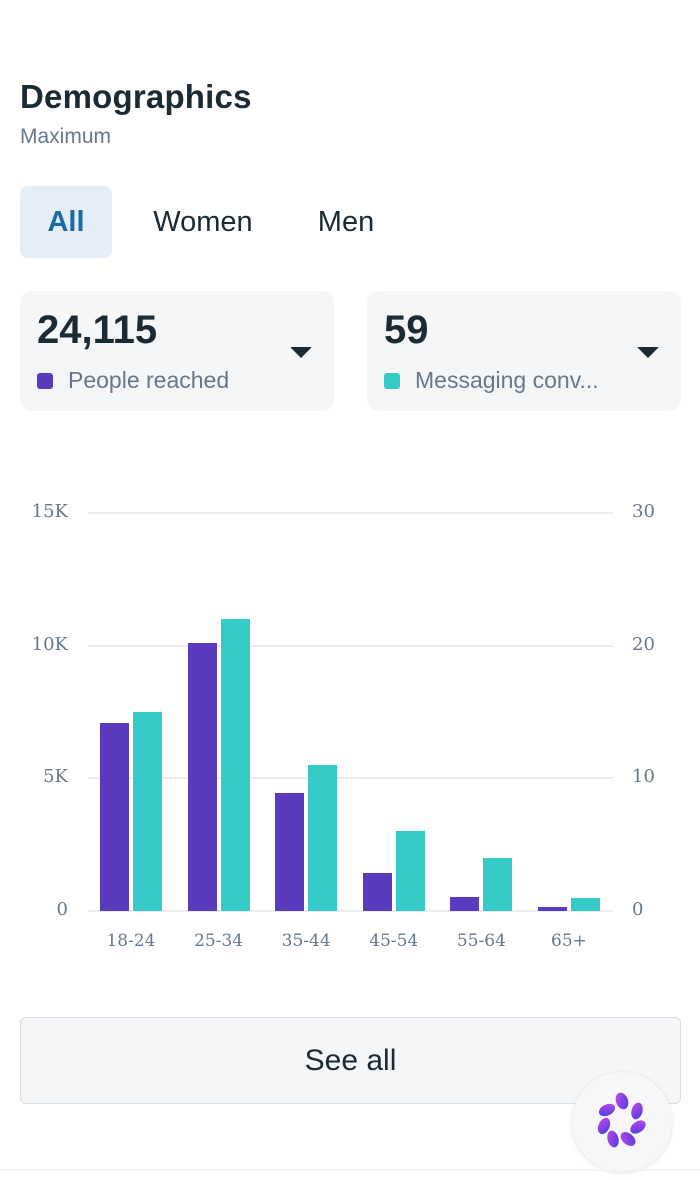 The height and width of the screenshot is (1180, 700). I want to click on page-subtitle: Maximum, so click(66, 136).